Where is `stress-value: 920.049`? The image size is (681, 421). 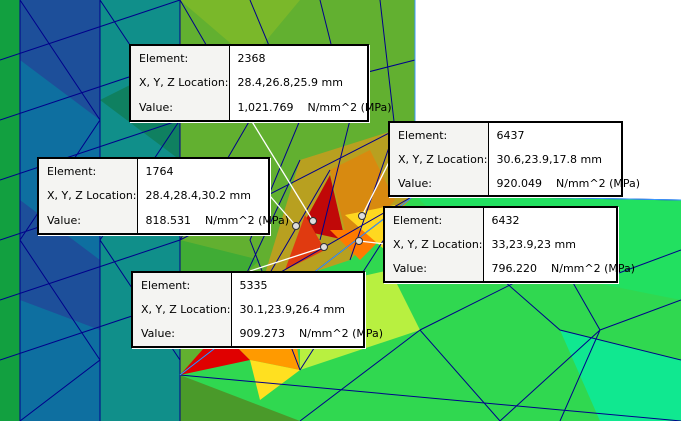 stress-value: 920.049 is located at coordinates (519, 183).